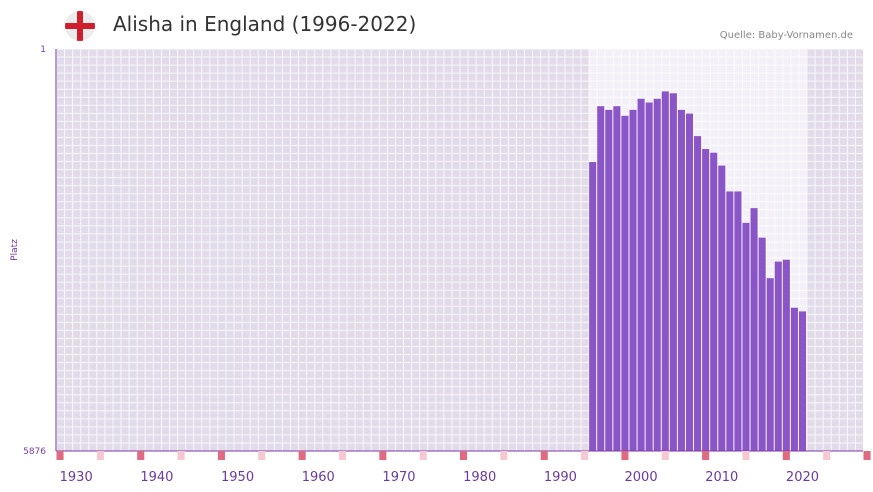 The height and width of the screenshot is (492, 873). What do you see at coordinates (560, 477) in the screenshot?
I see `x-tick-label-1990: 1990` at bounding box center [560, 477].